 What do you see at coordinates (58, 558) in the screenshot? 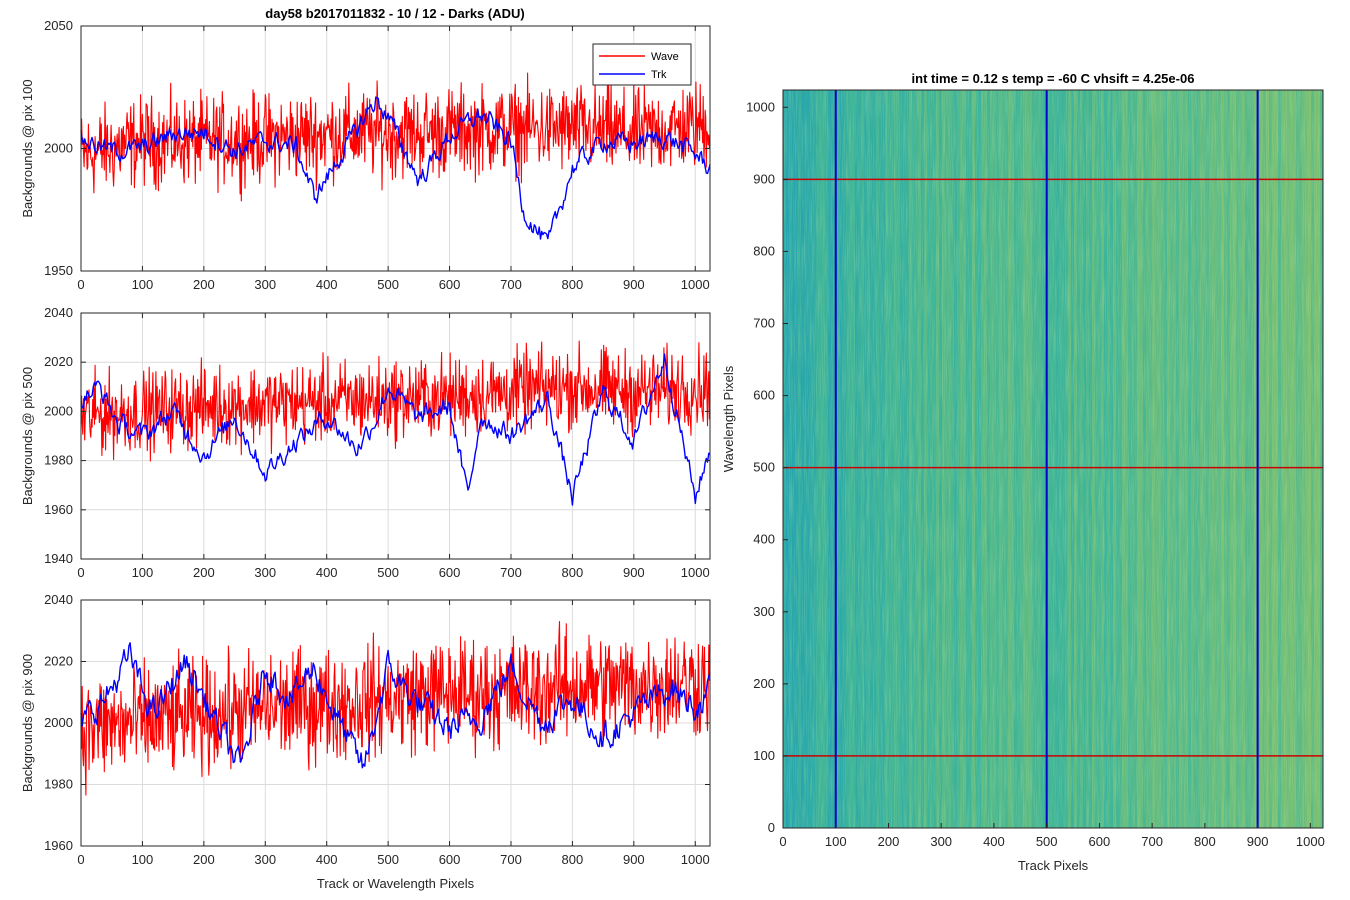
I see `y-tick-label: 1940` at bounding box center [58, 558].